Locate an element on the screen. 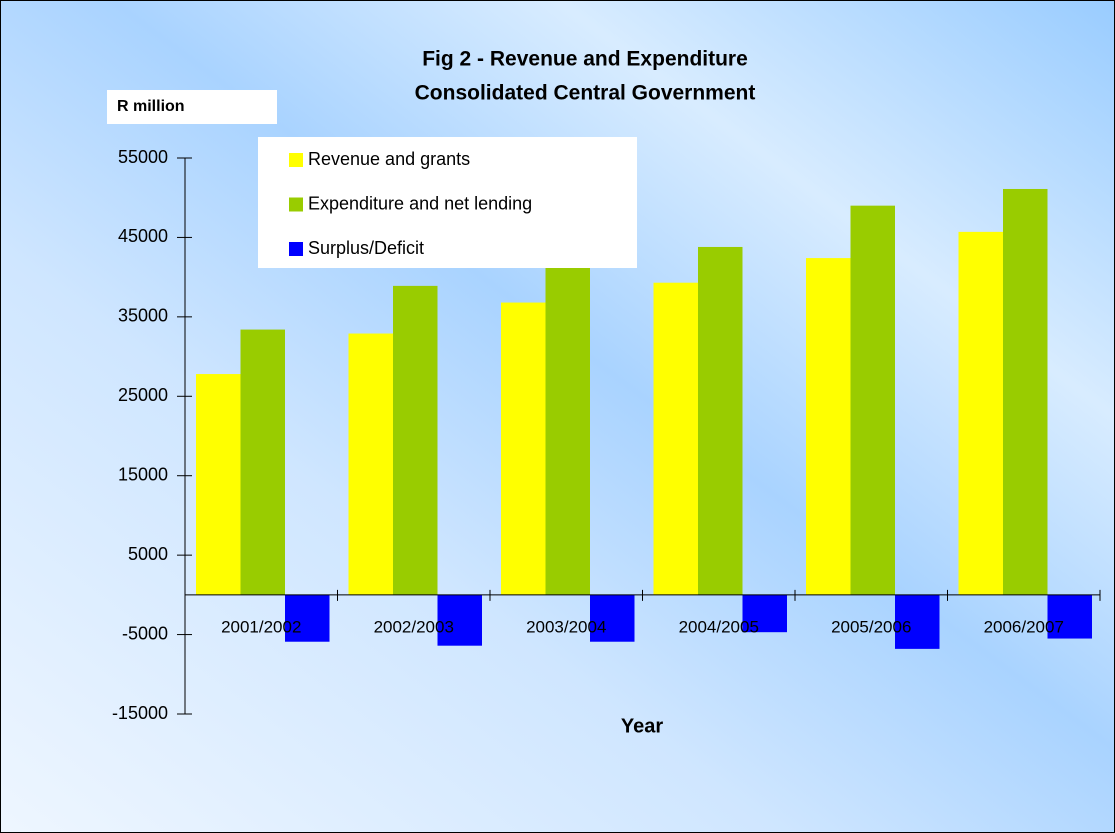  legend-label: Revenue and grants is located at coordinates (389, 159).